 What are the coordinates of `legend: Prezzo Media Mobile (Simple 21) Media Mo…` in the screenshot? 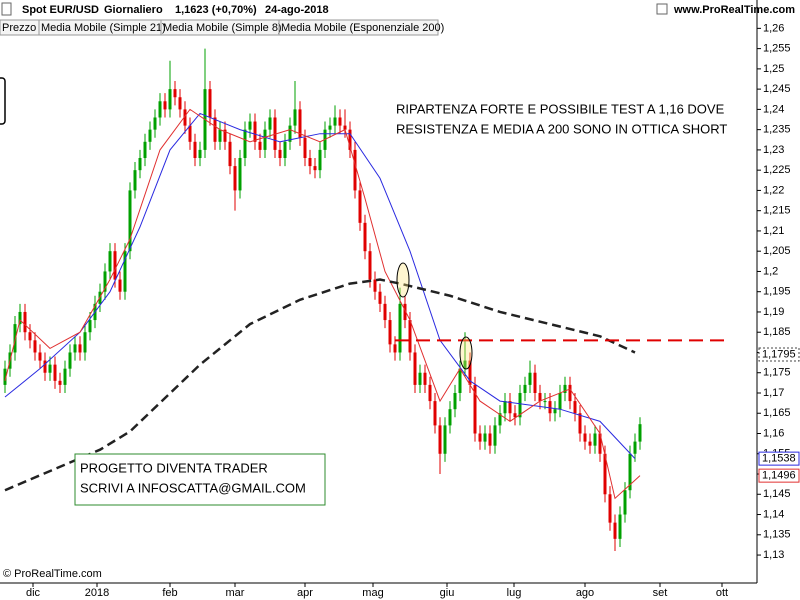 It's located at (222, 27).